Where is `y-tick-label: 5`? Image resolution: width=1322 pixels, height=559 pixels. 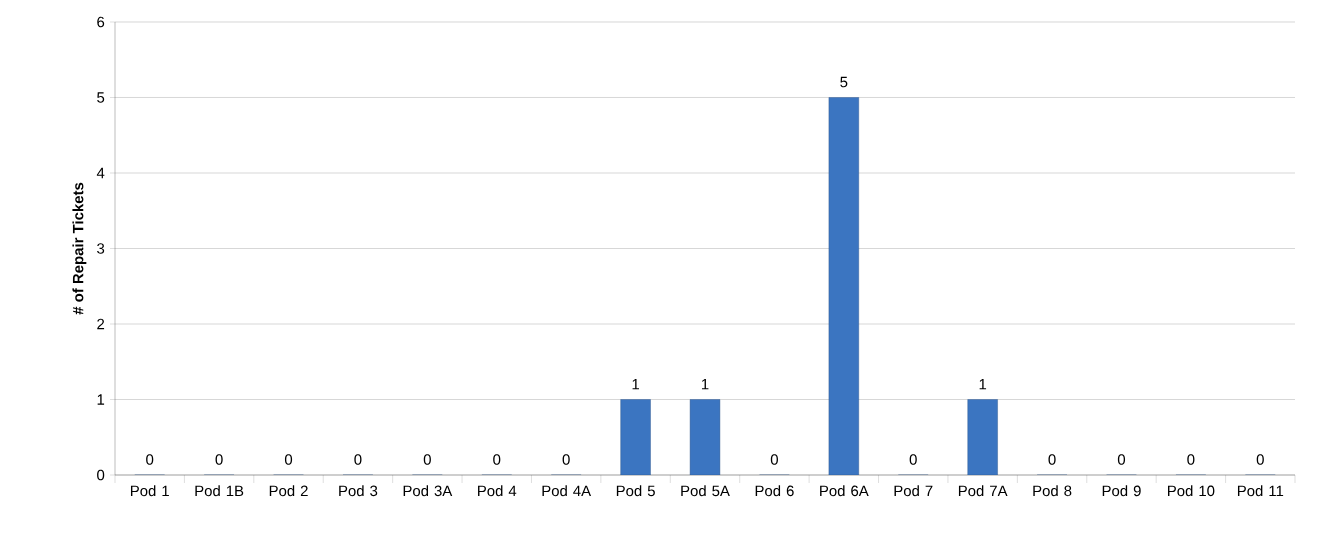 y-tick-label: 5 is located at coordinates (101, 97).